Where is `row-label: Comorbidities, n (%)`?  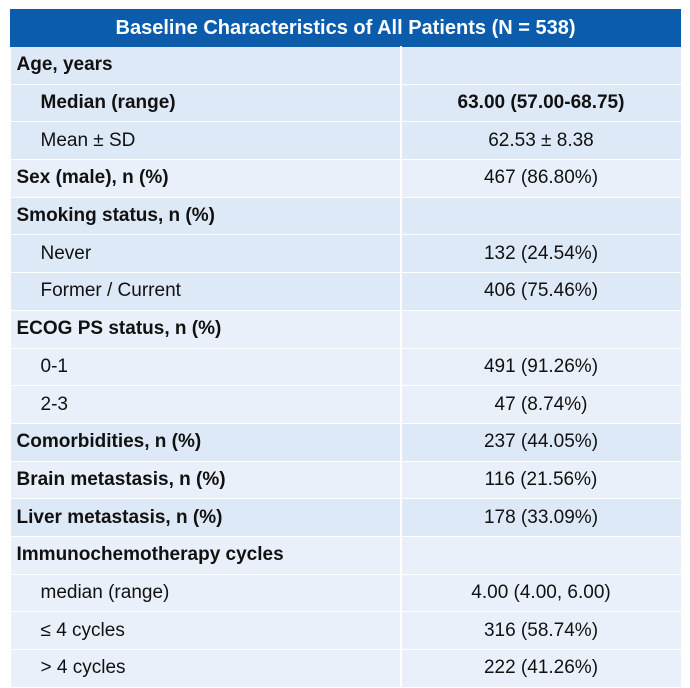
row-label: Comorbidities, n (%) is located at coordinates (205, 442).